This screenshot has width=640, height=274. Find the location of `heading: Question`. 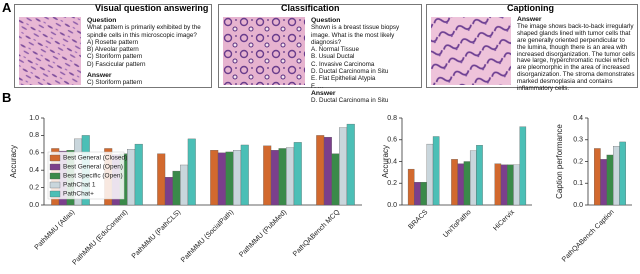

heading: Question is located at coordinates (102, 20).